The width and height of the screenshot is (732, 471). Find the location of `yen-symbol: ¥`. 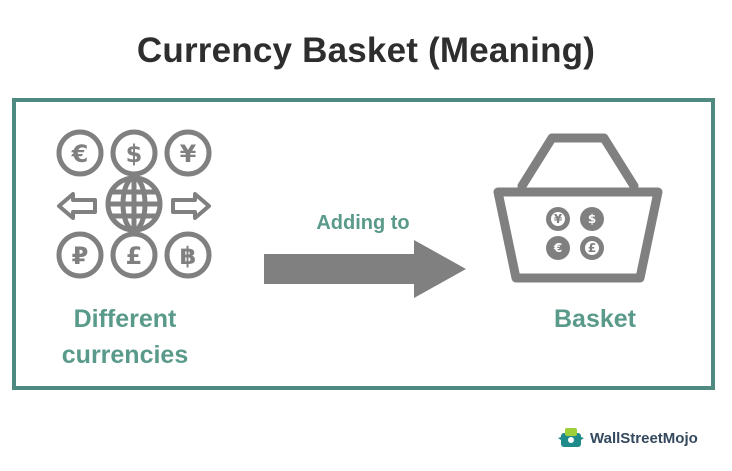

yen-symbol: ¥ is located at coordinates (188, 154).